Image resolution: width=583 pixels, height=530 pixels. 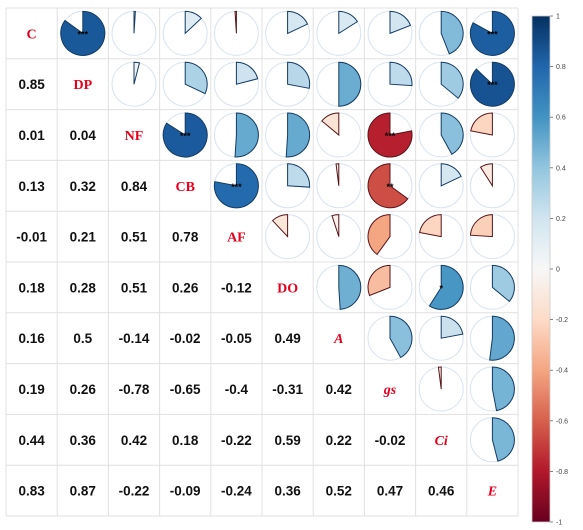 I want to click on pie-AF-E, so click(x=492, y=237).